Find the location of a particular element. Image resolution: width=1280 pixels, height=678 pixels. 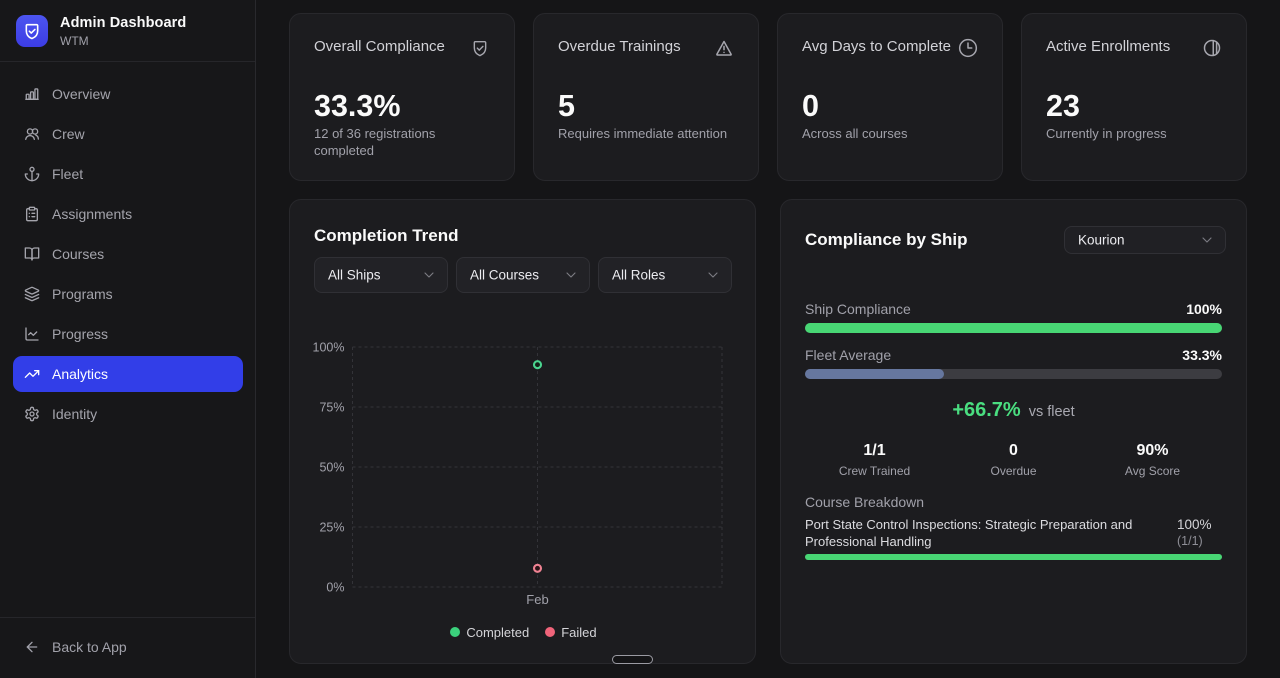

svg-text: 100% is located at coordinates (329, 348).